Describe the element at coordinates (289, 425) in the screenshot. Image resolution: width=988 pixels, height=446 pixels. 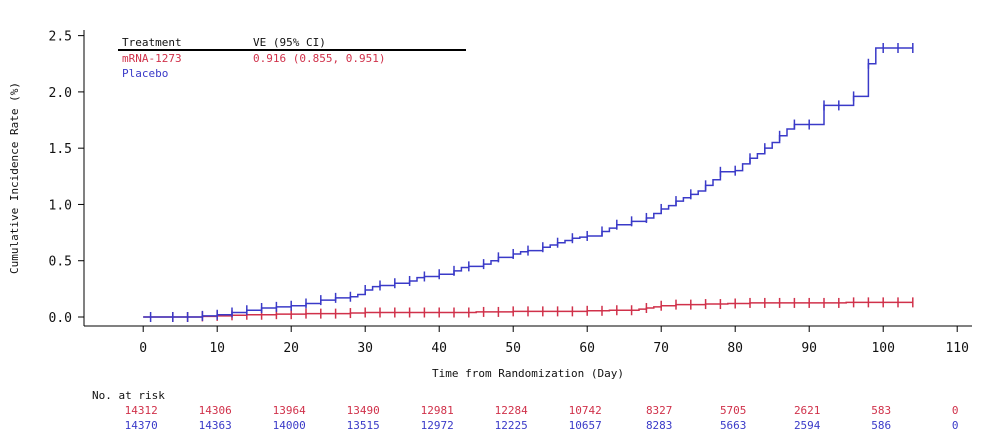
I see `risk-cell: 14000` at that location.